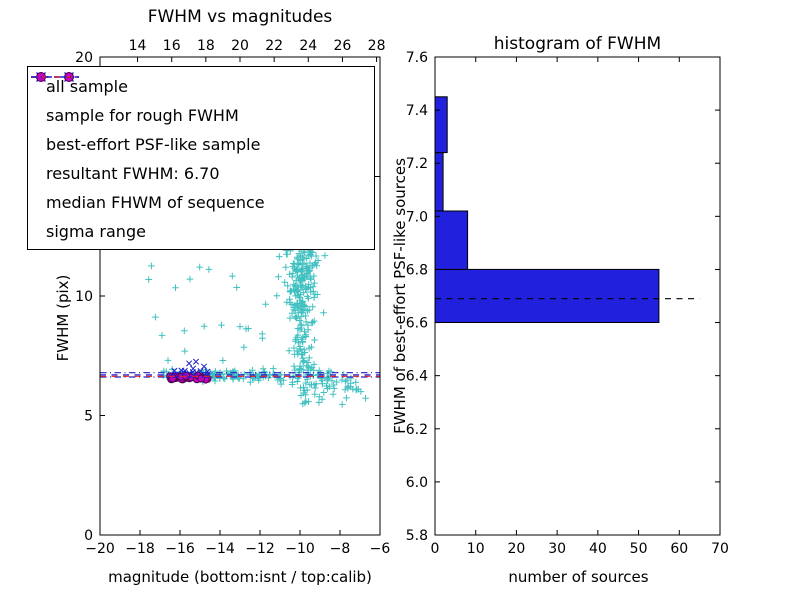 This screenshot has width=800, height=600. Describe the element at coordinates (180, 549) in the screenshot. I see `tick-label: −16` at that location.